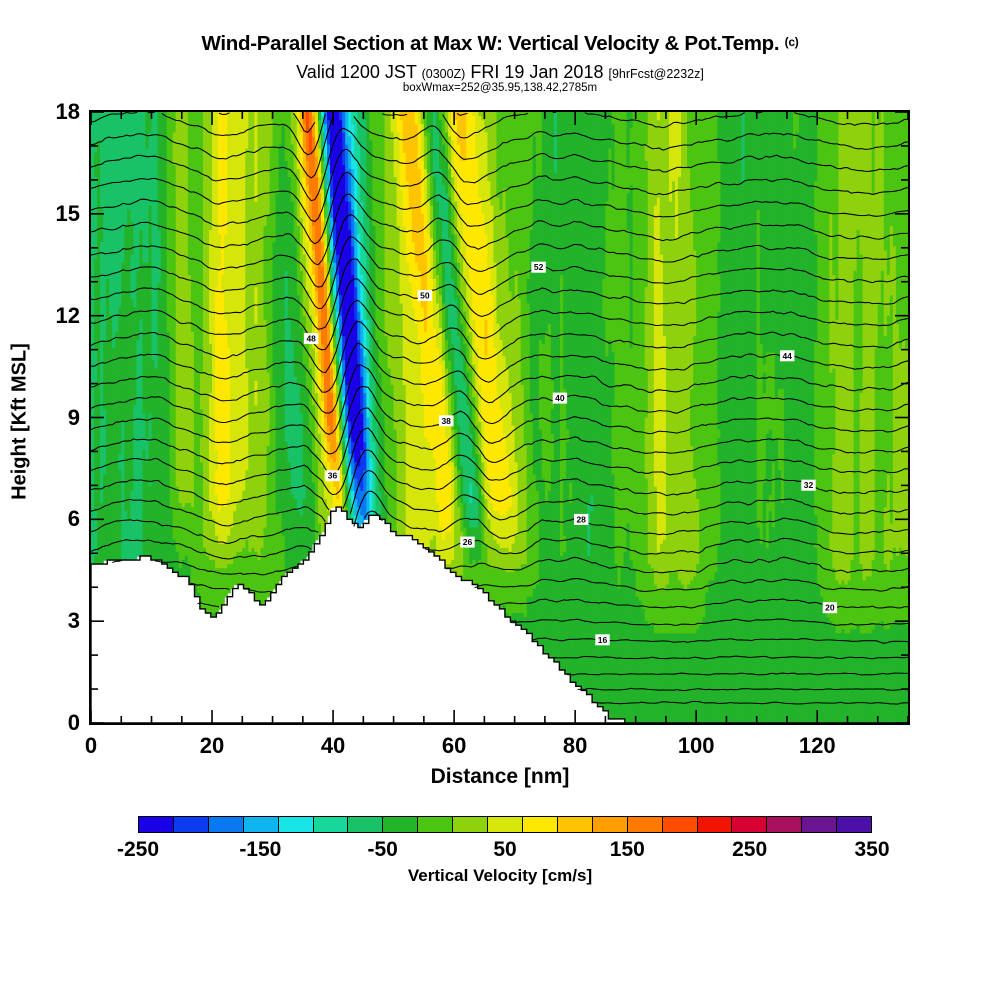 This screenshot has height=1000, width=1000. I want to click on colorbar-tick--150: -150, so click(260, 849).